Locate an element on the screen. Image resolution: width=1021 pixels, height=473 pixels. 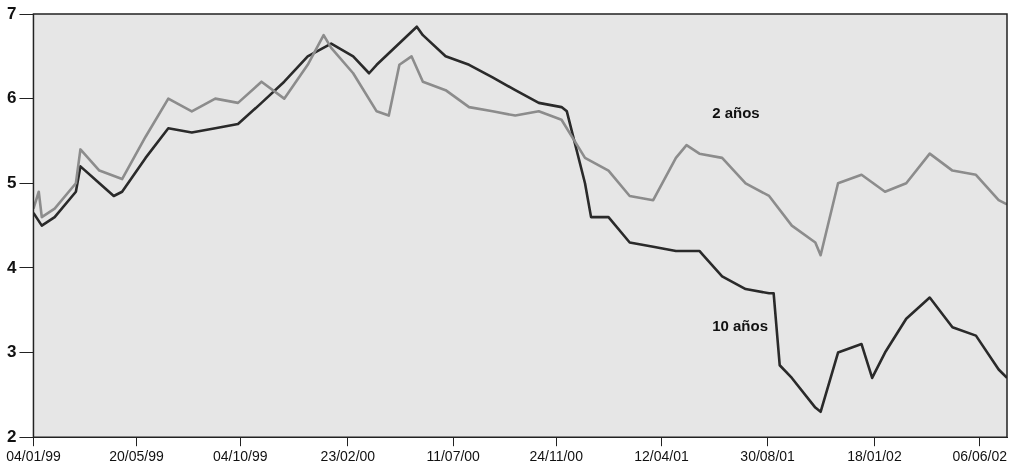
y-tick-label: 5 is located at coordinates (11, 182).